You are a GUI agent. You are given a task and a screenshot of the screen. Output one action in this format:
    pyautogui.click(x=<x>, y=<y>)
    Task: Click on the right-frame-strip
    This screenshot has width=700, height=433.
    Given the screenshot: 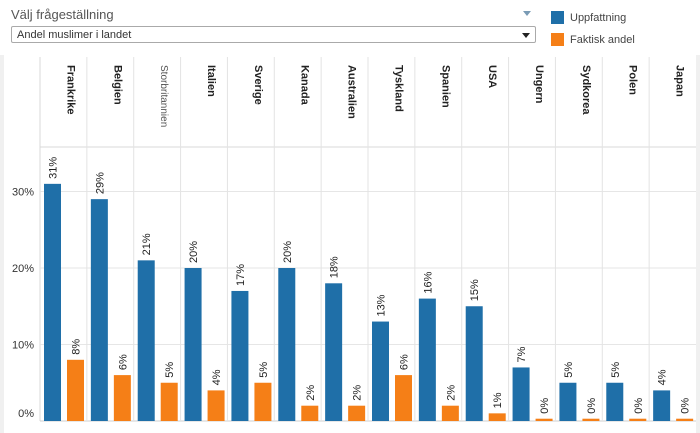 What is the action you would take?
    pyautogui.click(x=698, y=244)
    